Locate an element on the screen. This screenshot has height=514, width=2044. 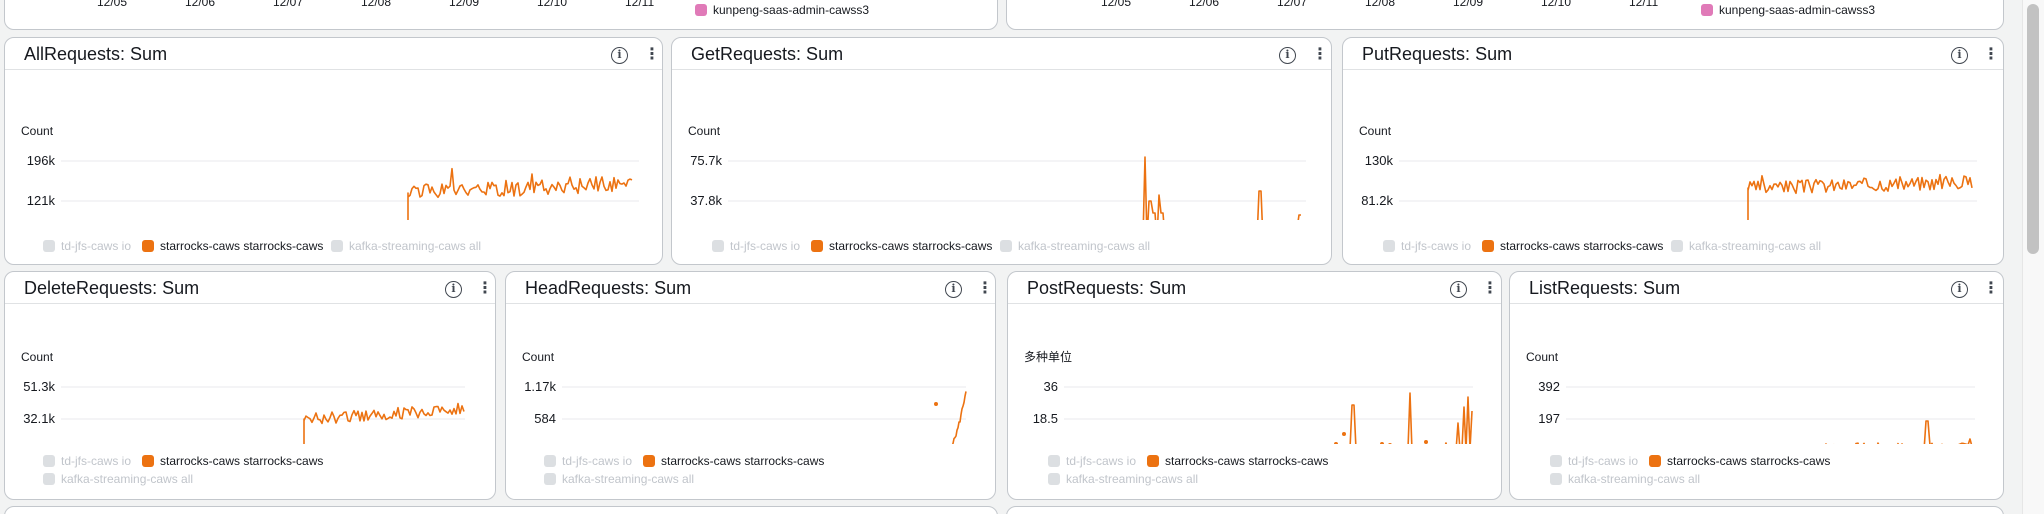
panel-title: ListRequests: Sum is located at coordinates (1605, 288).